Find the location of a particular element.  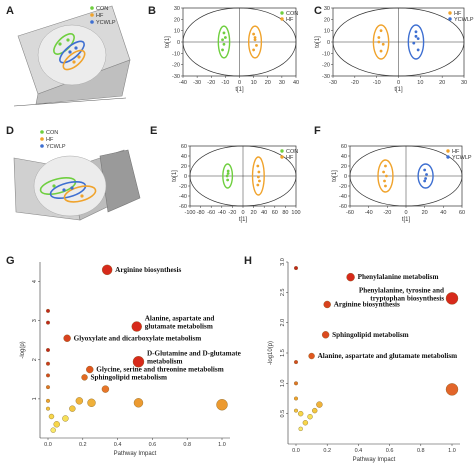

x-tick-label: -60 is located at coordinates (211, 213).